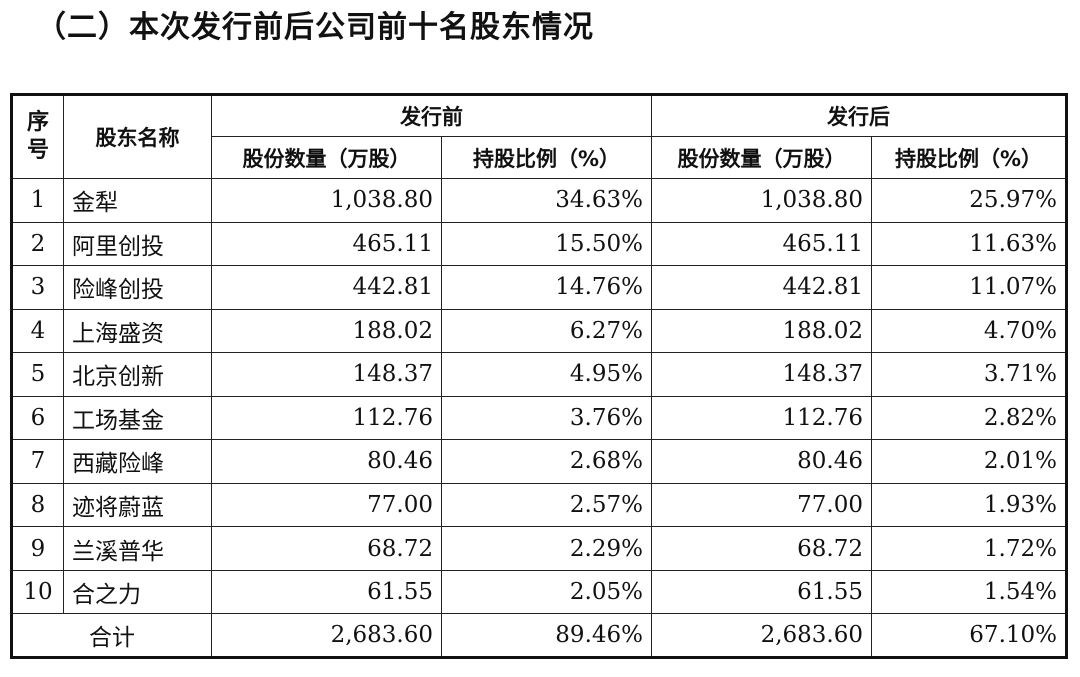 The height and width of the screenshot is (677, 1080). What do you see at coordinates (546, 505) in the screenshot?
I see `cell-before-ratio: 2.57%` at bounding box center [546, 505].